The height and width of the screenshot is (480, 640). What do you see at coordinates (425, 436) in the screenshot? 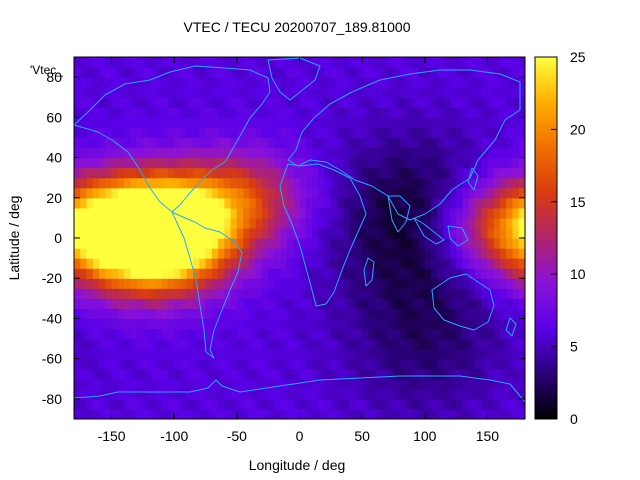
I see `x-tick-label: 100` at bounding box center [425, 436].